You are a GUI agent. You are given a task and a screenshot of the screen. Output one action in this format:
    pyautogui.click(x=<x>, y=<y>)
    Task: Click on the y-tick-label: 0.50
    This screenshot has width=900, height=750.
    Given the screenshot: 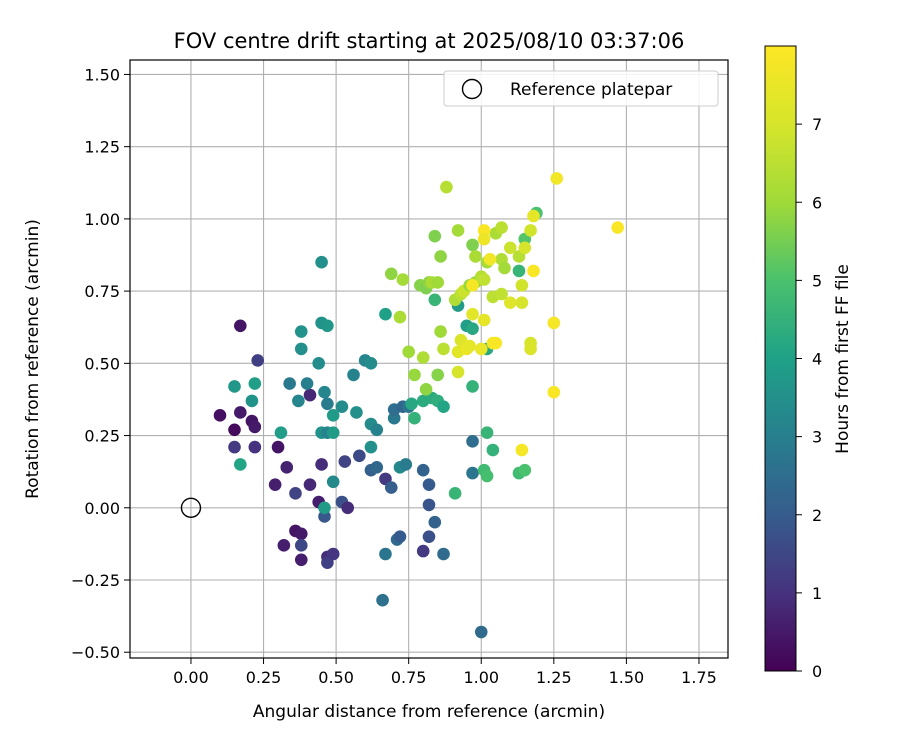 What is the action you would take?
    pyautogui.click(x=102, y=363)
    